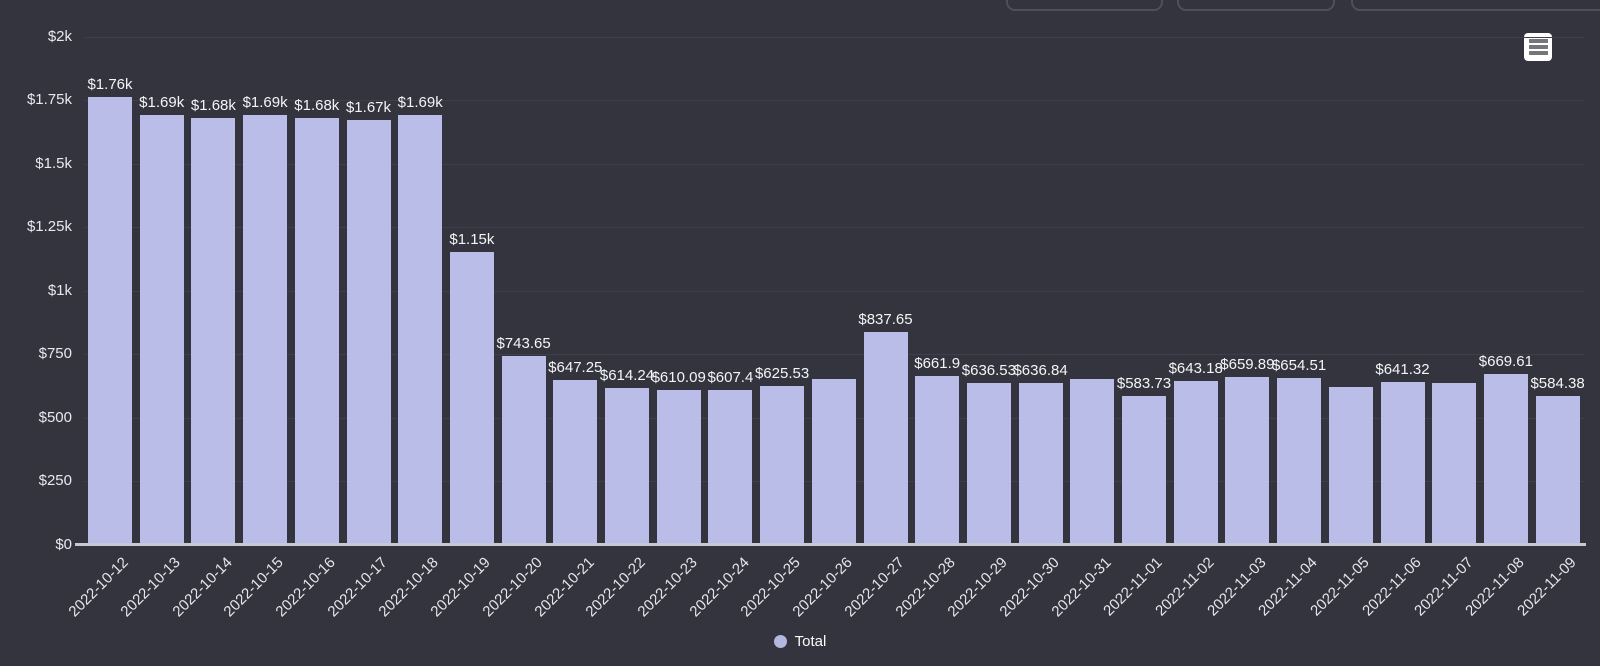 The height and width of the screenshot is (666, 1600). I want to click on bar-value-label: $584.38, so click(1557, 384).